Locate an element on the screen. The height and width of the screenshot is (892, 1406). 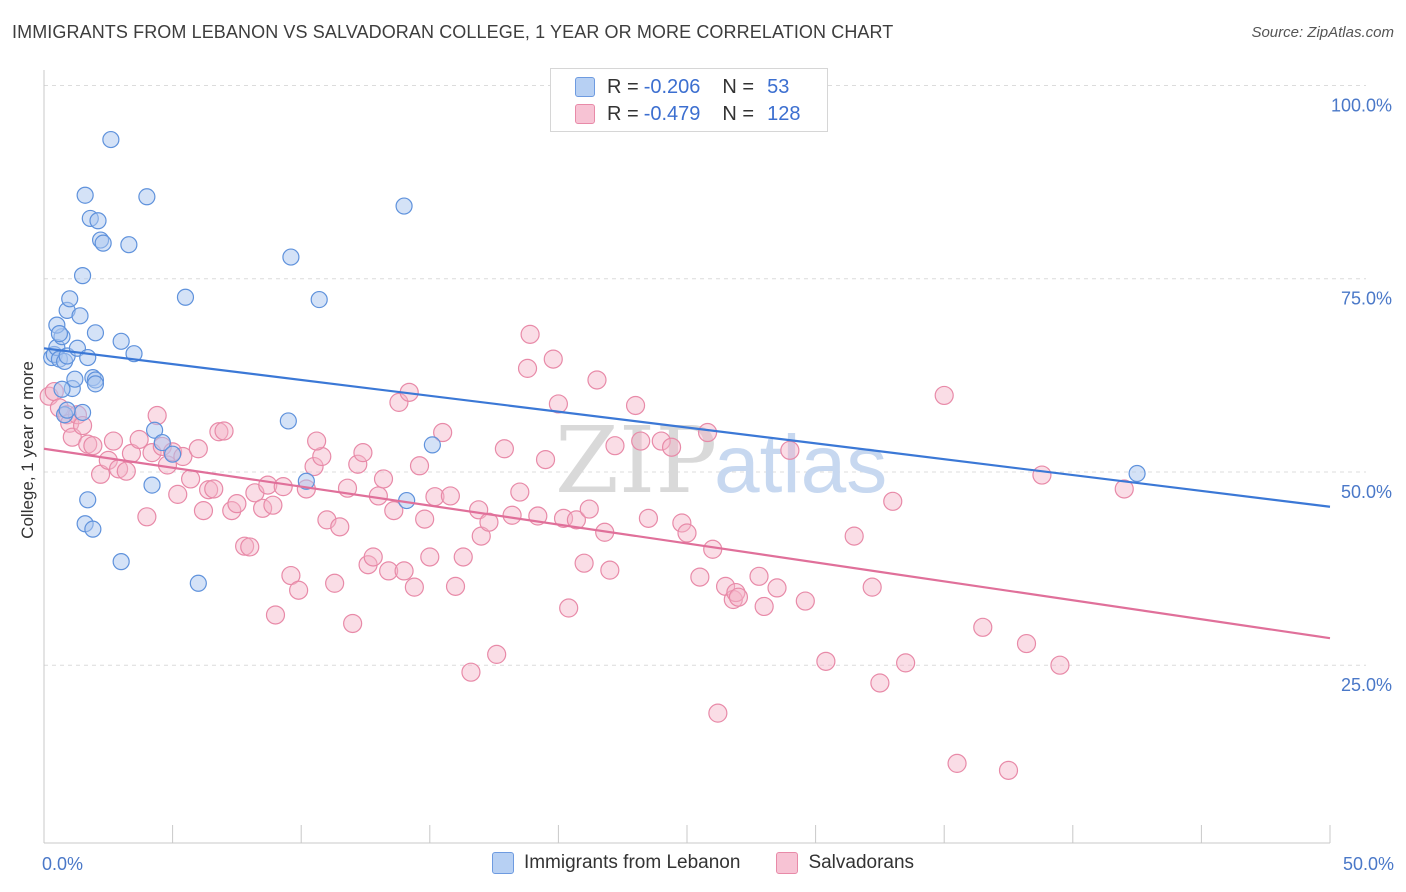
n-value: 53 is located at coordinates (778, 86).